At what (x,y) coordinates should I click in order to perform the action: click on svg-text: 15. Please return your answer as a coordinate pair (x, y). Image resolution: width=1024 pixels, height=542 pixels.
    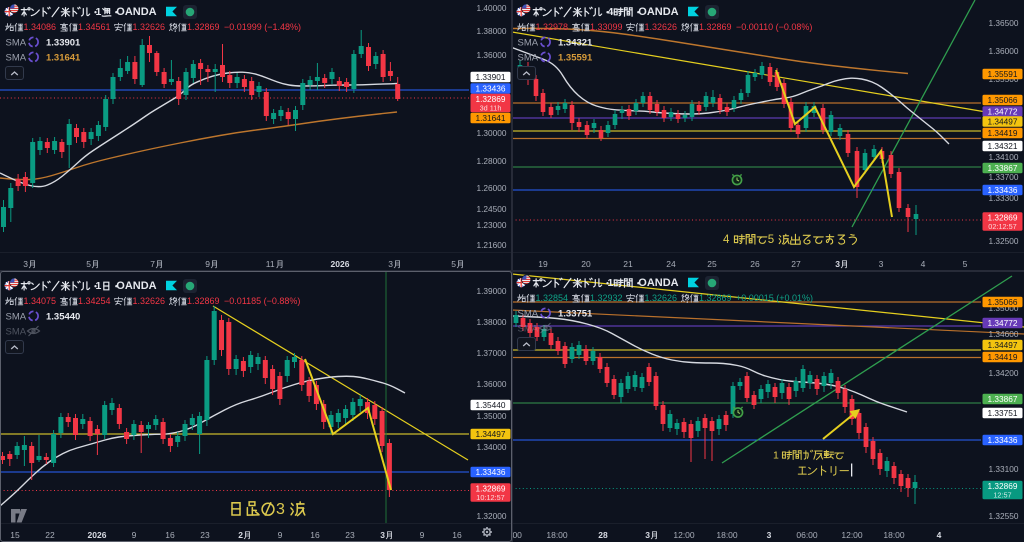
    Looking at the image, I should click on (15, 535).